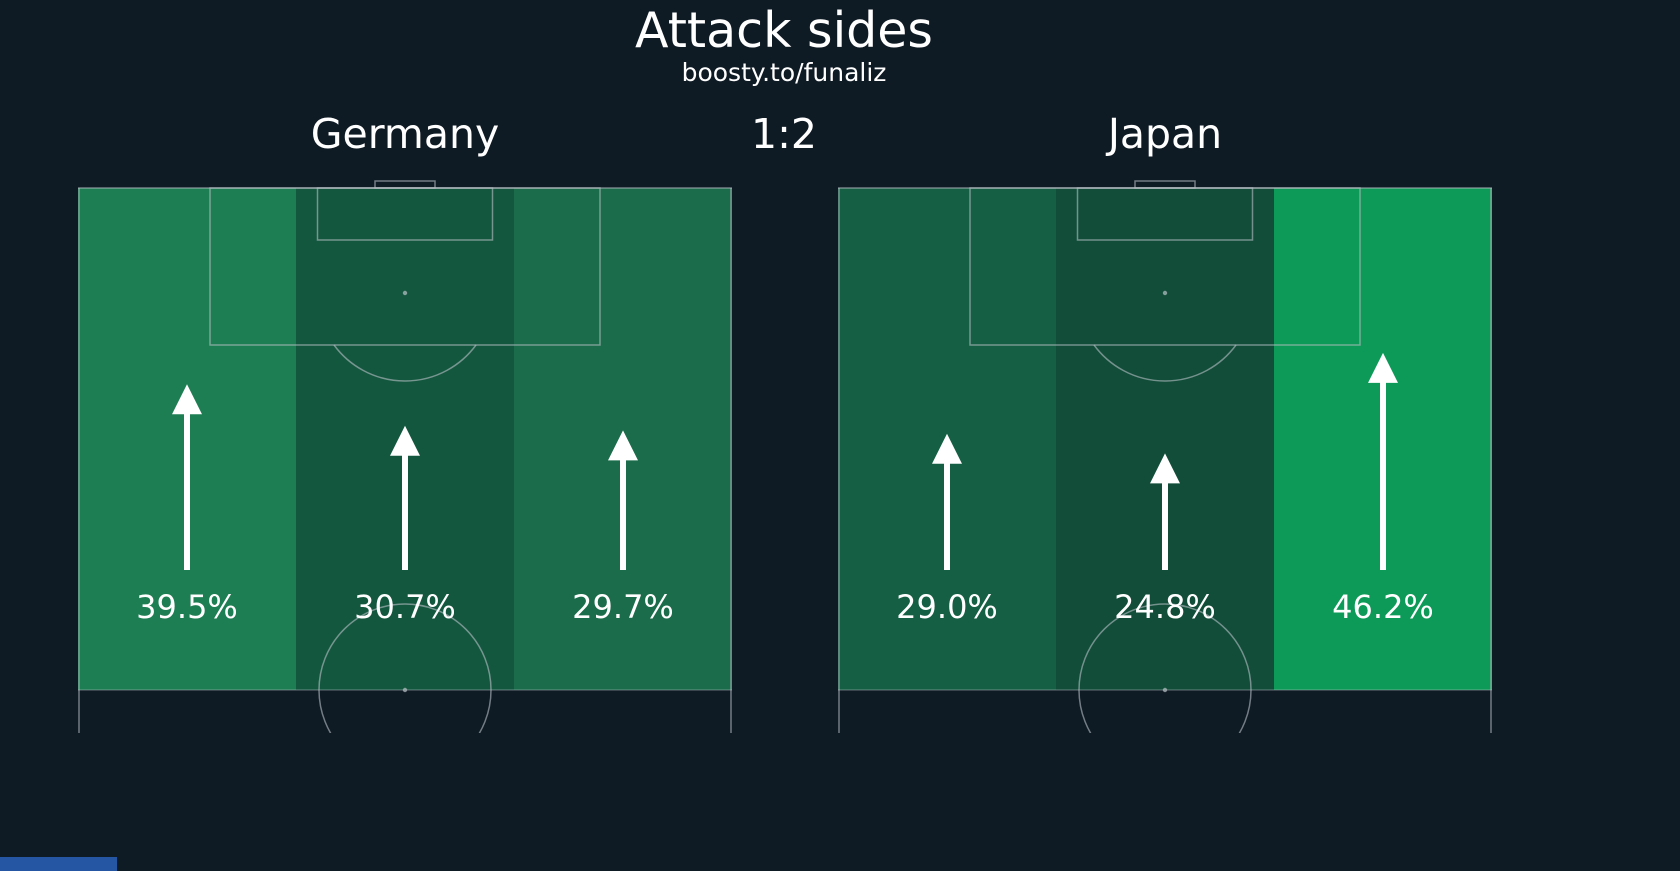 This screenshot has width=1680, height=871. Describe the element at coordinates (784, 72) in the screenshot. I see `subtitle-link: boosty.to/funaliz` at that location.